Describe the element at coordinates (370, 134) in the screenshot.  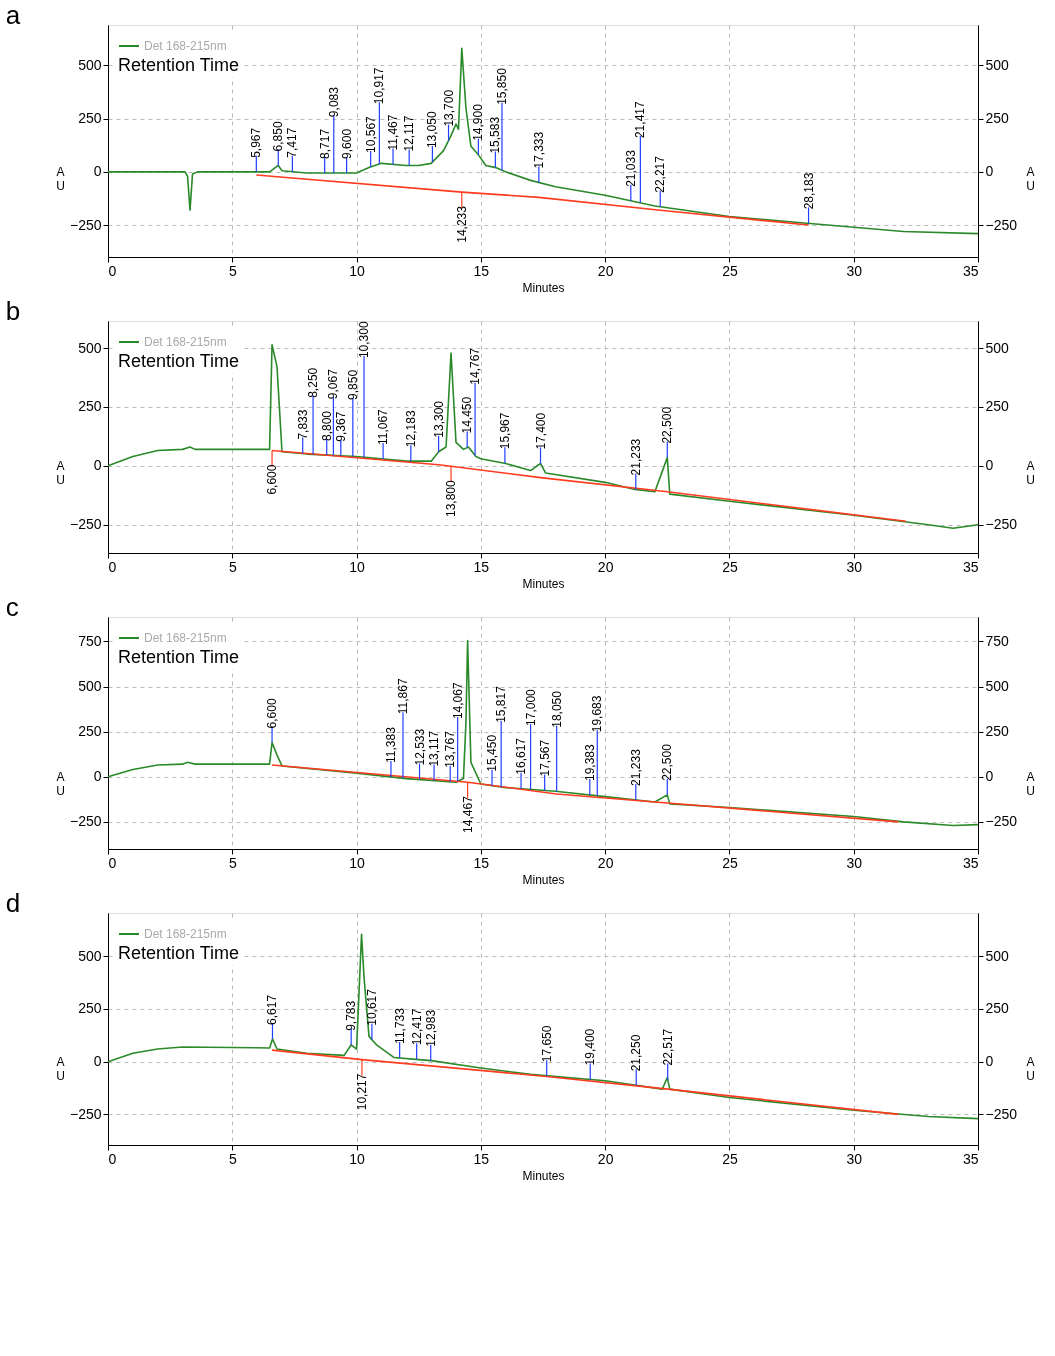
I see `annotation: 10,567` at that location.